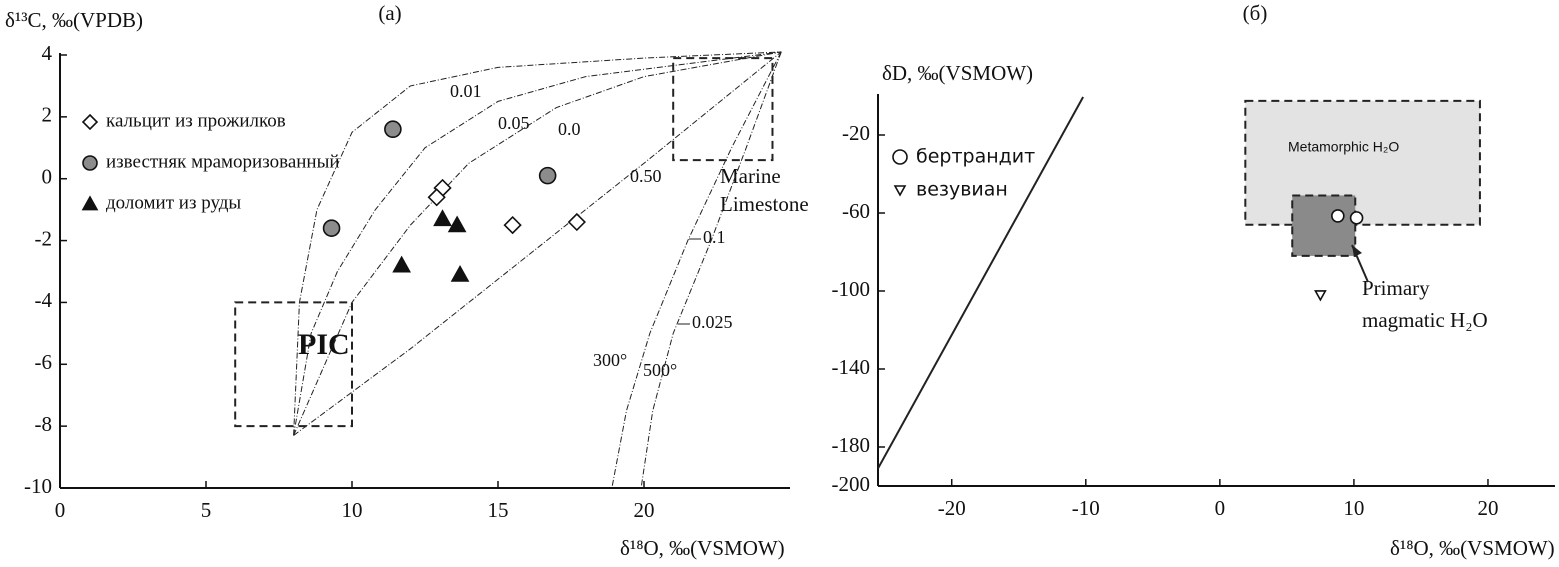 This screenshot has height=567, width=1559. Describe the element at coordinates (569, 129) in the screenshot. I see `curve-label: 0.0` at that location.